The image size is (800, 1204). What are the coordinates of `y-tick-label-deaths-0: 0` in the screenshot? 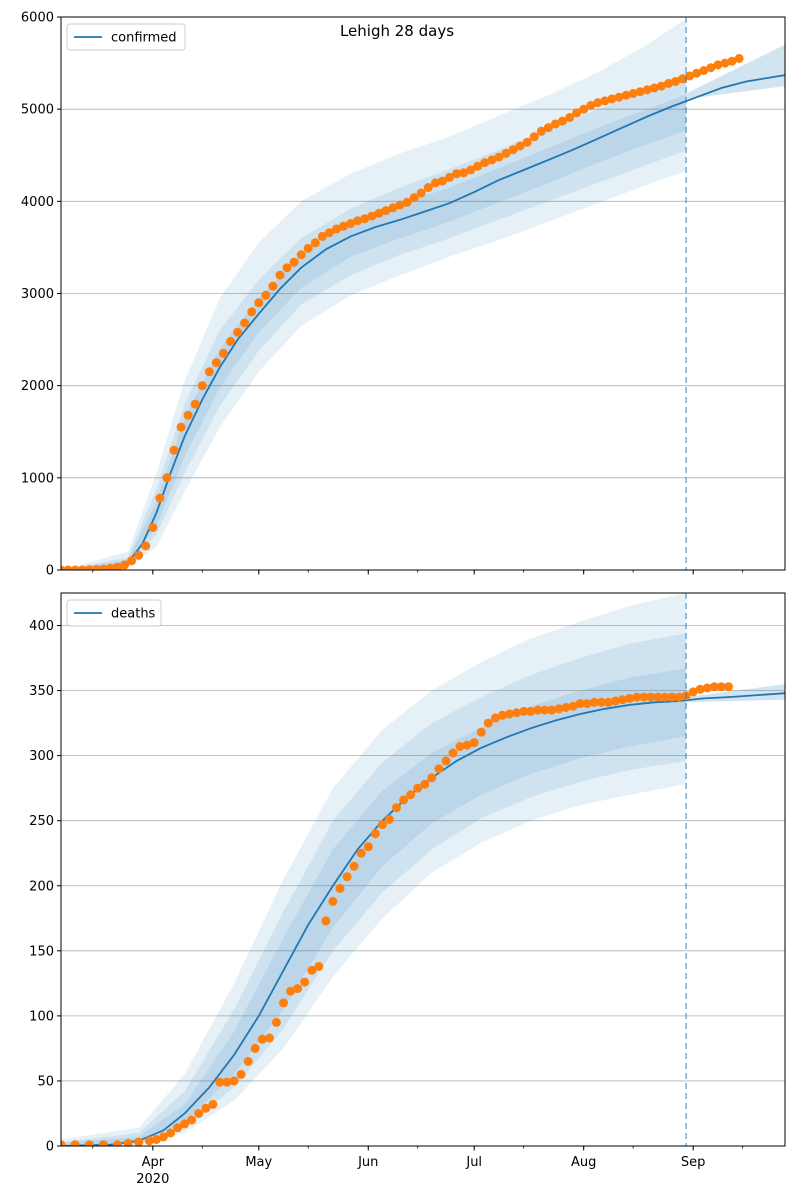 It's located at (50, 1147).